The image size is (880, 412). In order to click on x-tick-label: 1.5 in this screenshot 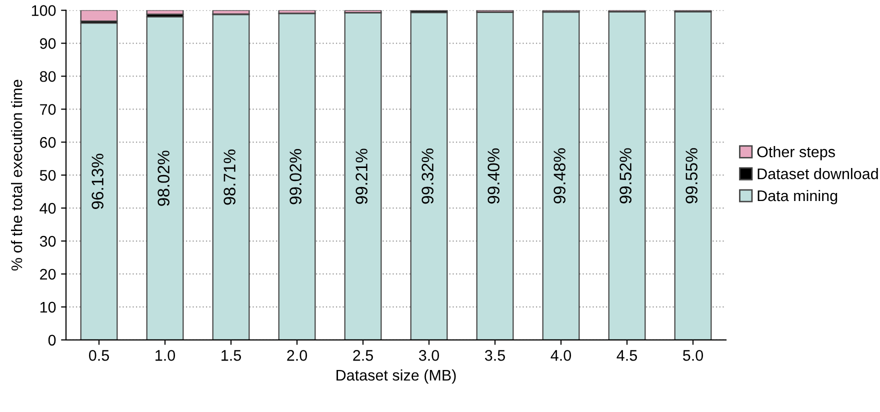, I will do `click(231, 355)`.